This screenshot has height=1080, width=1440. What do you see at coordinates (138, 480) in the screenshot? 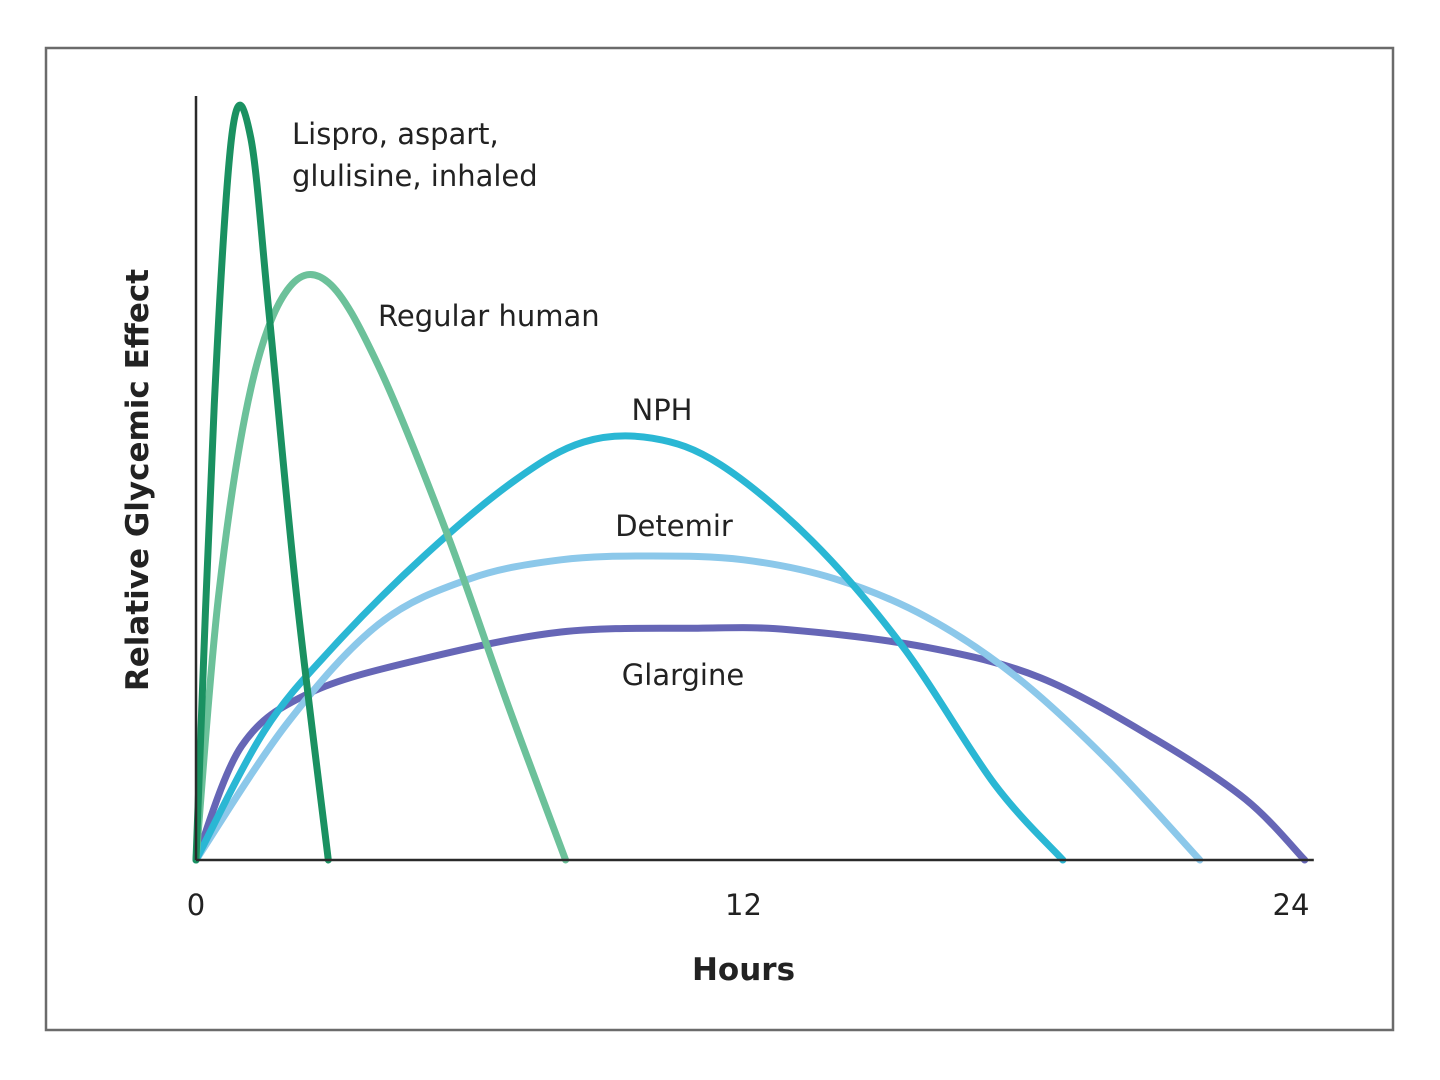
I see `y-axis-title: Relative Glycemic Effect` at bounding box center [138, 480].